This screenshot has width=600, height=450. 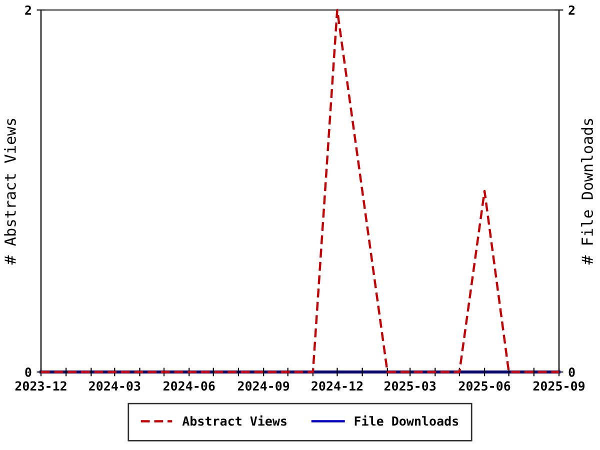 I want to click on y2-axis-title: # File Downloads, so click(x=587, y=191).